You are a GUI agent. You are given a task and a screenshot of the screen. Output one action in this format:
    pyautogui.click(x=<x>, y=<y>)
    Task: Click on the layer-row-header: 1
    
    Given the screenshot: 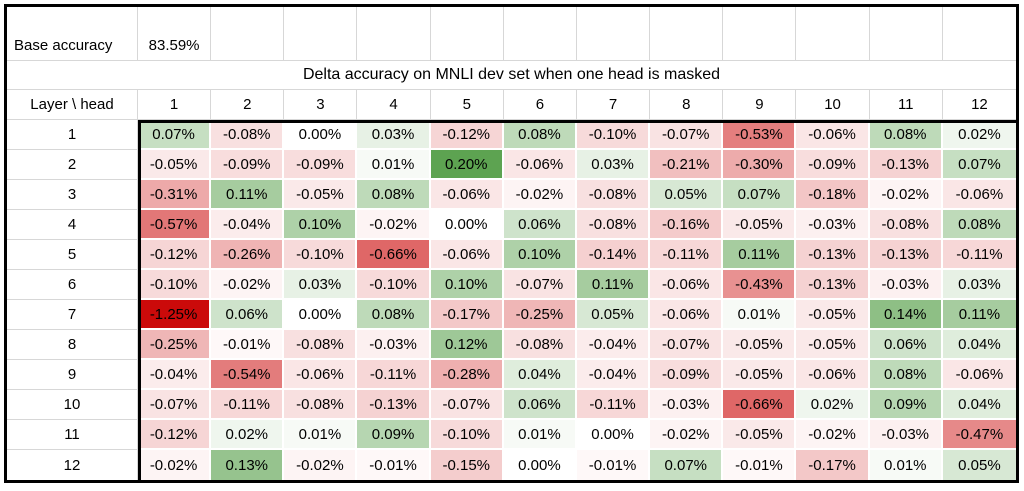 What is the action you would take?
    pyautogui.click(x=72, y=135)
    